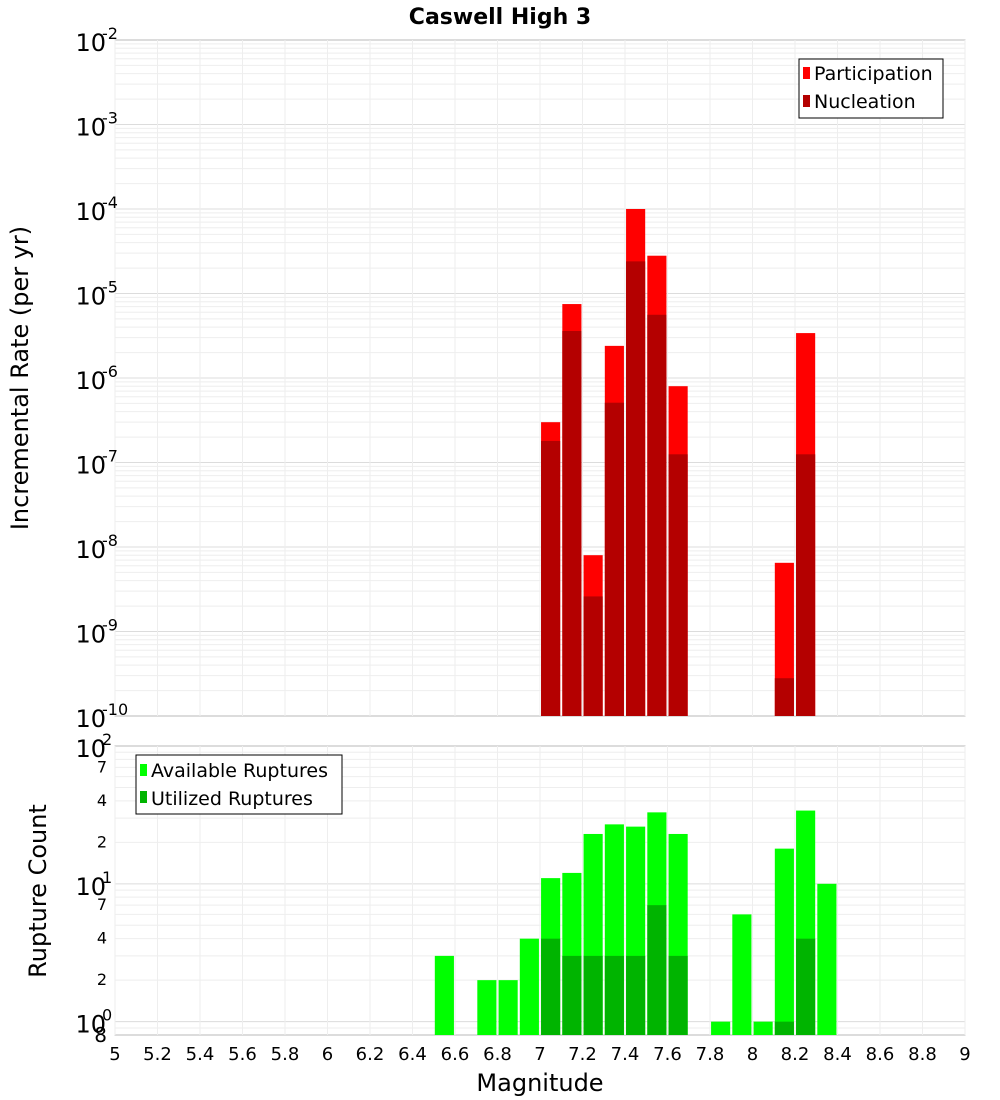  I want to click on x-tick-label: 5.2, so click(157, 1054).